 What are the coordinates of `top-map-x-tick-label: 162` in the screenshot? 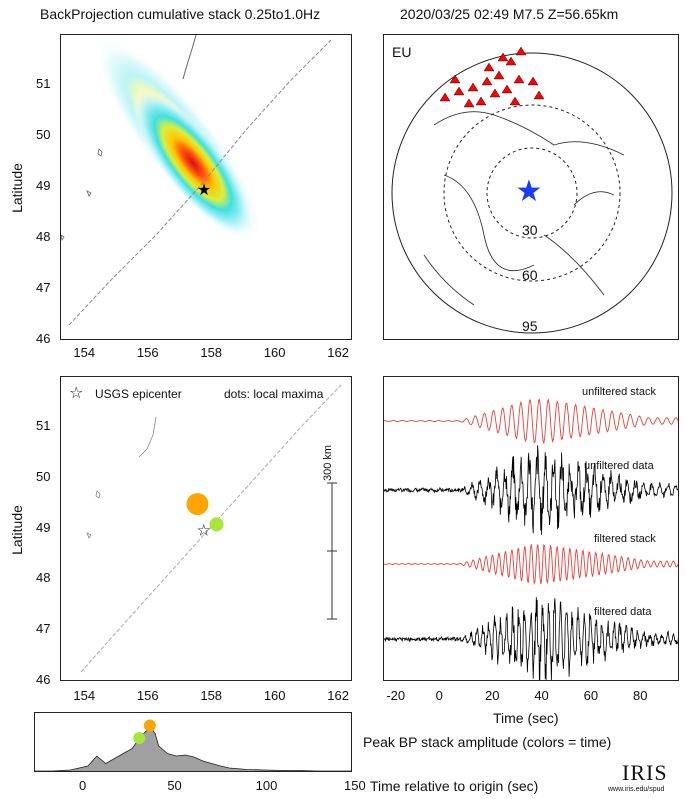 It's located at (338, 352).